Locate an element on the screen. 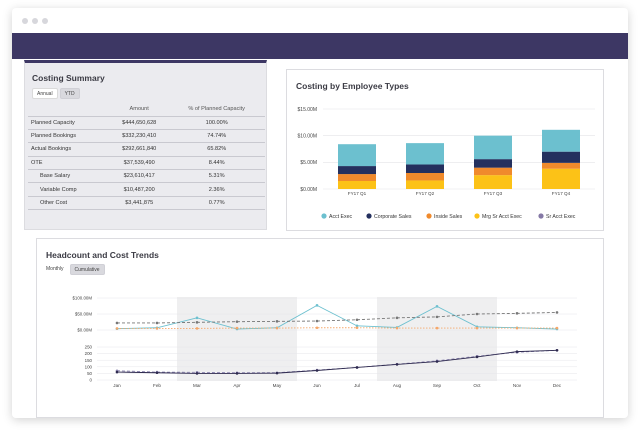 The height and width of the screenshot is (431, 640). row-amount: $332,230,410 is located at coordinates (139, 135).